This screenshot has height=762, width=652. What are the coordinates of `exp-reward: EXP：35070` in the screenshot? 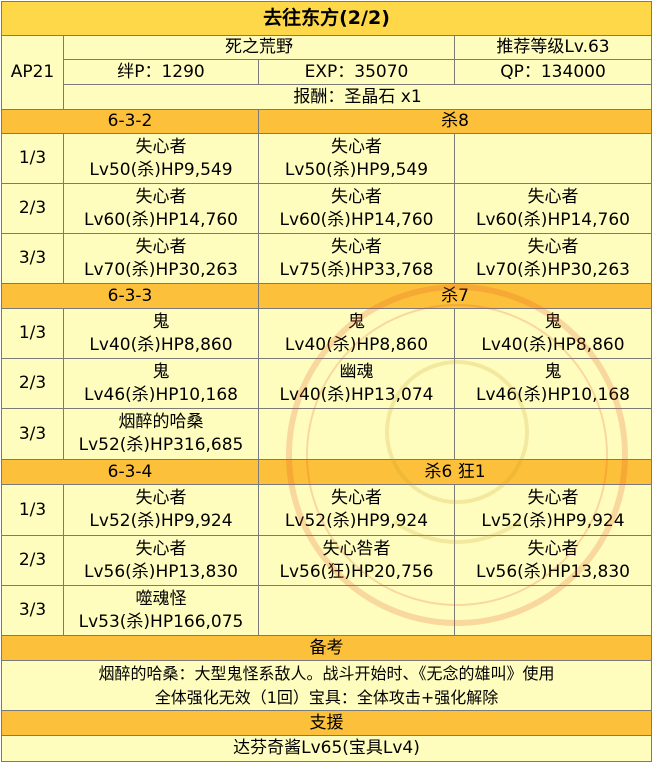 It's located at (356, 72).